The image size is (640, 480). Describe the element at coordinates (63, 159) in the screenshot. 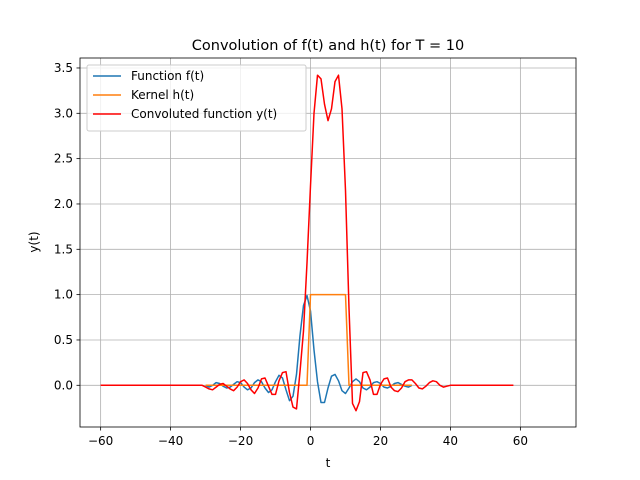

I see `y-tick-label: 2.5` at that location.